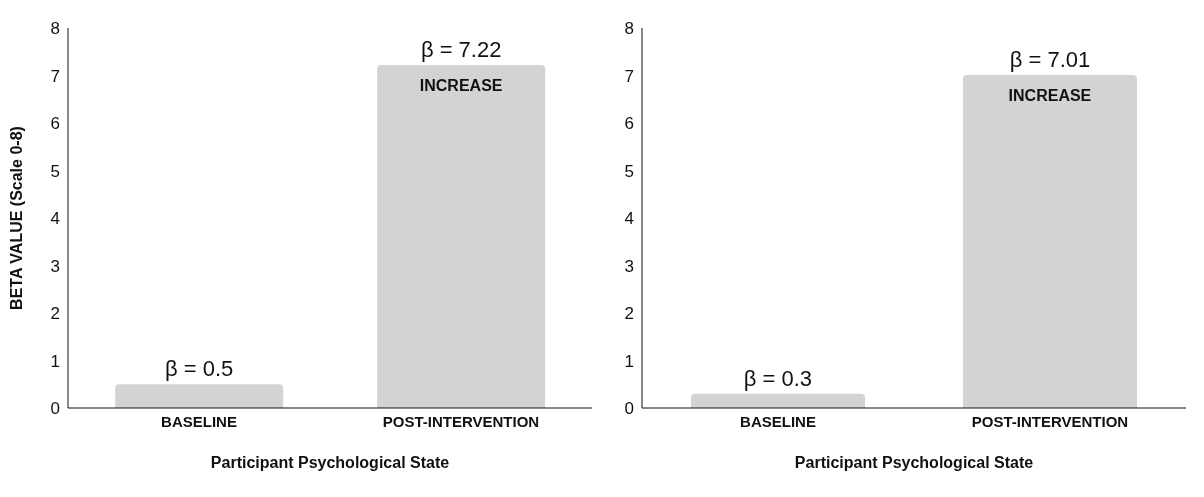 The width and height of the screenshot is (1204, 497). I want to click on data-label: β = 0.5, so click(199, 369).